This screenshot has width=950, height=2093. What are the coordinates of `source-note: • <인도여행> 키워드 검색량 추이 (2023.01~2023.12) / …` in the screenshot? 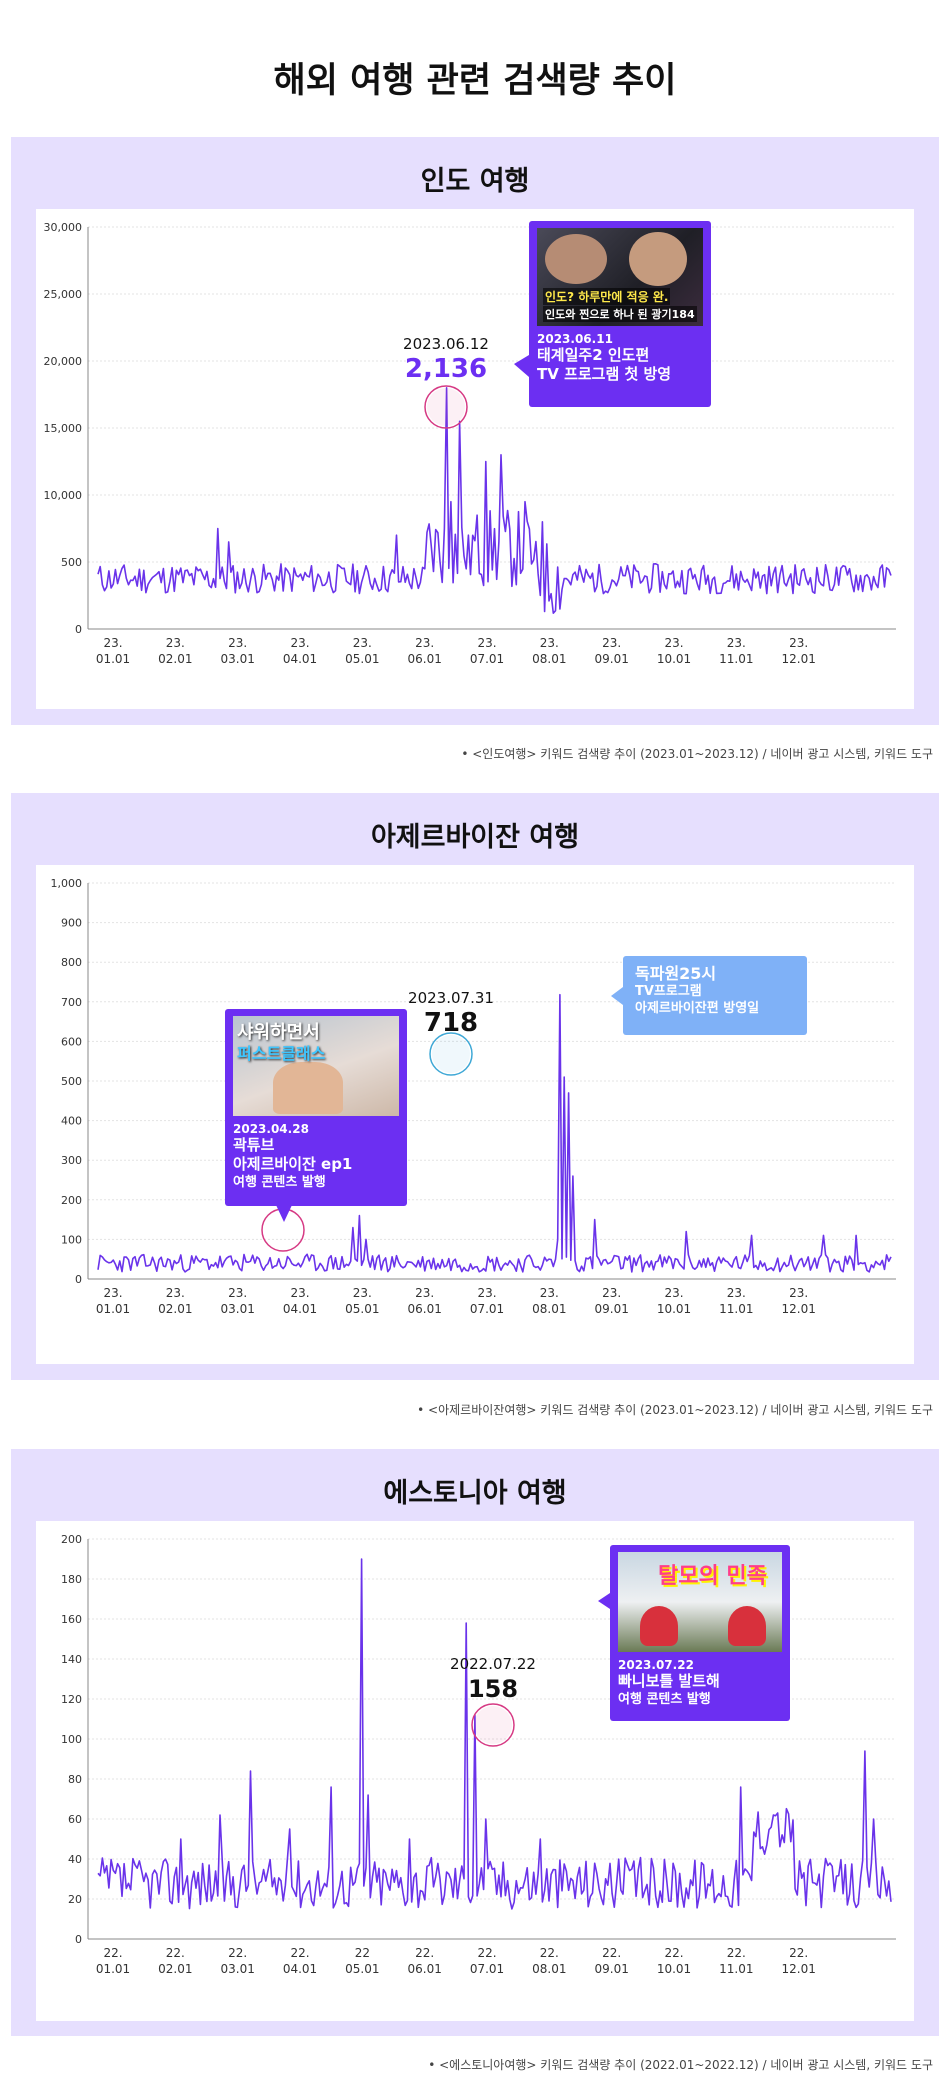 It's located at (697, 754).